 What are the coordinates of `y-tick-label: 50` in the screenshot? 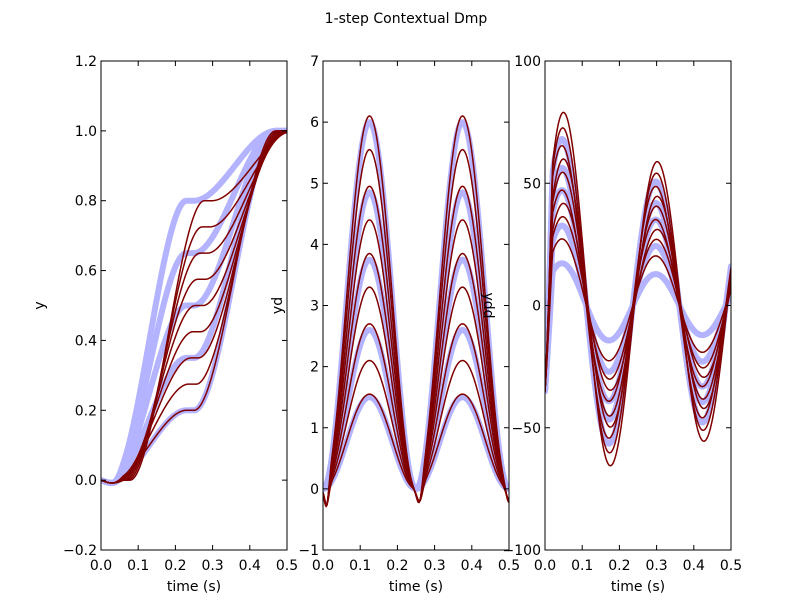 It's located at (532, 184).